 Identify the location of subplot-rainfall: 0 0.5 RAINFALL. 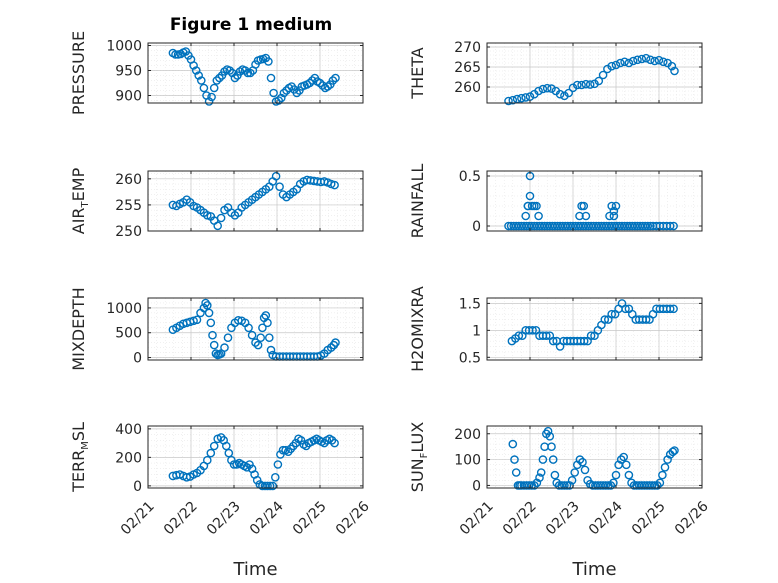
(555, 201).